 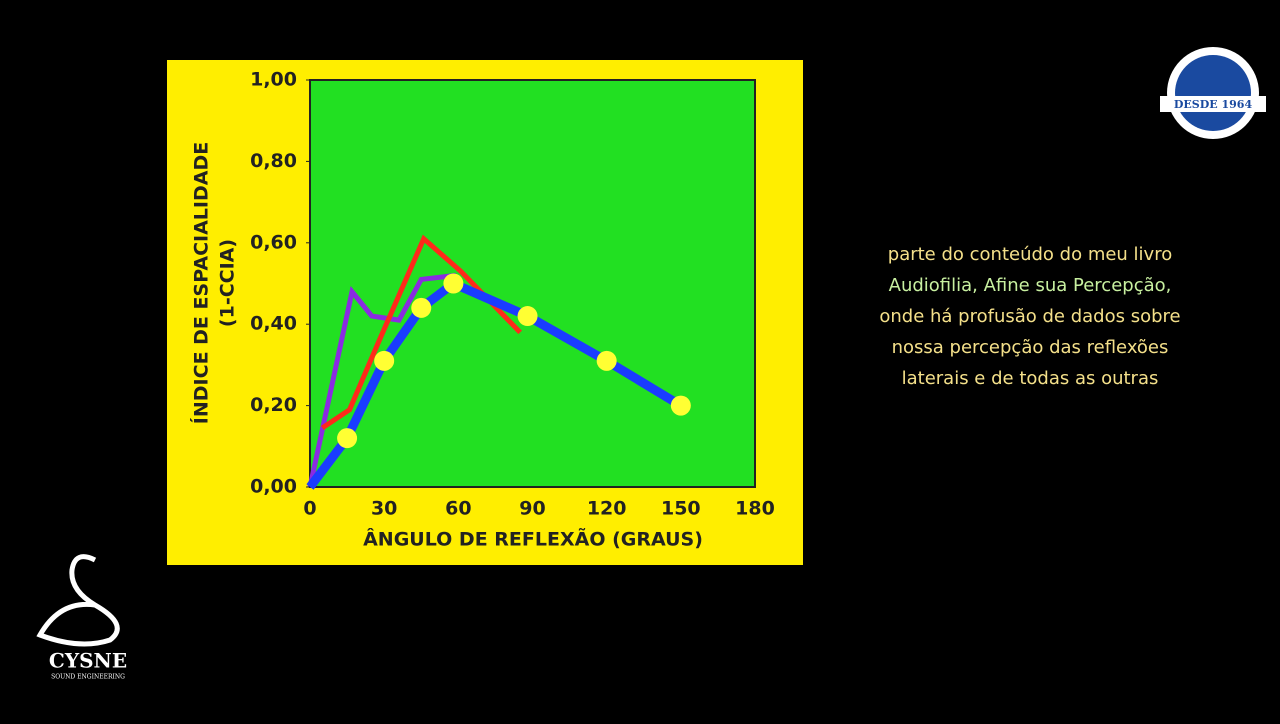 What do you see at coordinates (273, 487) in the screenshot?
I see `y-tick-label: 0,00` at bounding box center [273, 487].